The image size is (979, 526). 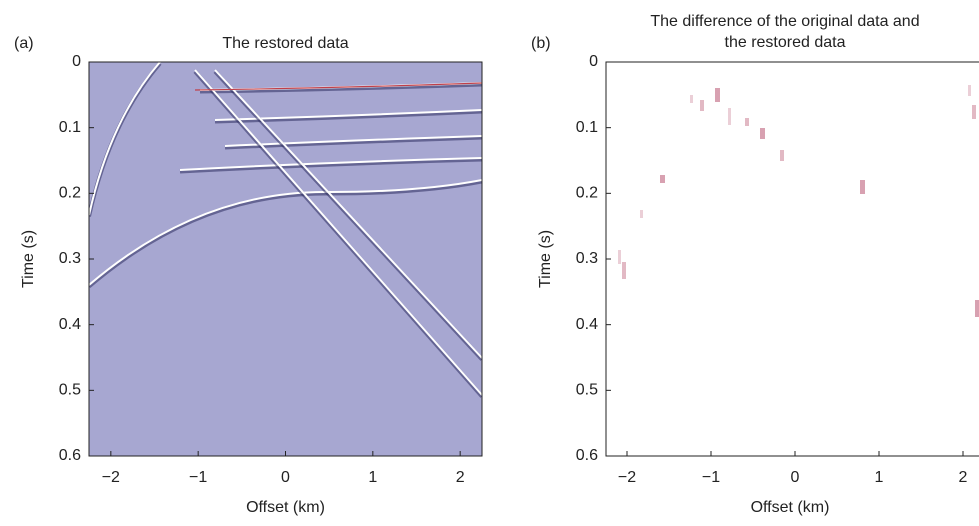 I want to click on chart-title: The restored data, so click(x=285, y=43).